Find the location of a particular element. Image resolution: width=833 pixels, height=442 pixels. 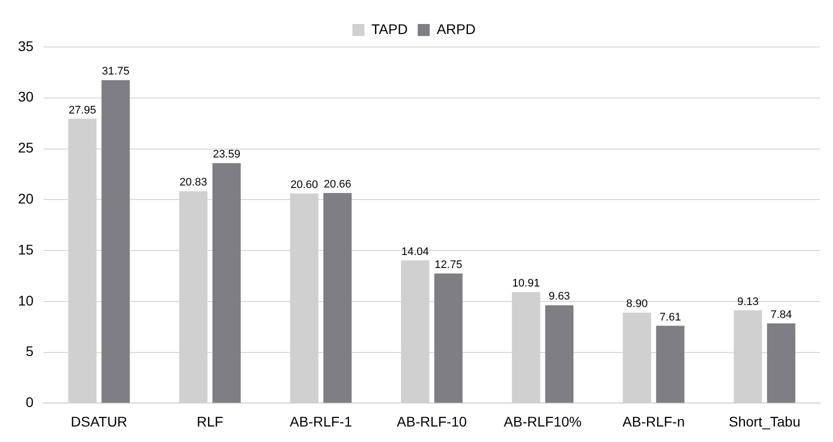

x-tick-label: AB-RLF-10 is located at coordinates (432, 421).